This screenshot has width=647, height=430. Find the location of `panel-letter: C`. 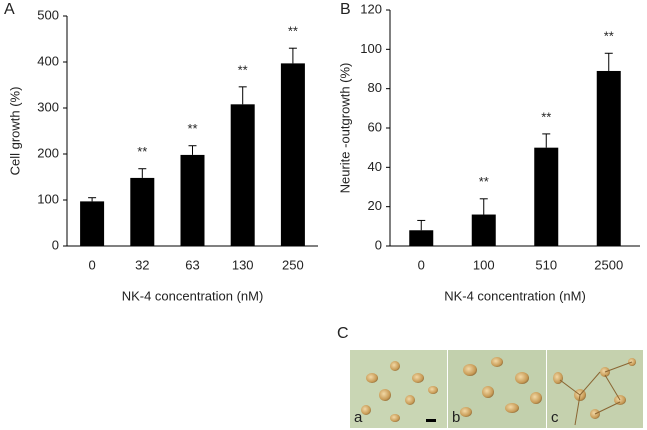

panel-letter: C is located at coordinates (343, 333).